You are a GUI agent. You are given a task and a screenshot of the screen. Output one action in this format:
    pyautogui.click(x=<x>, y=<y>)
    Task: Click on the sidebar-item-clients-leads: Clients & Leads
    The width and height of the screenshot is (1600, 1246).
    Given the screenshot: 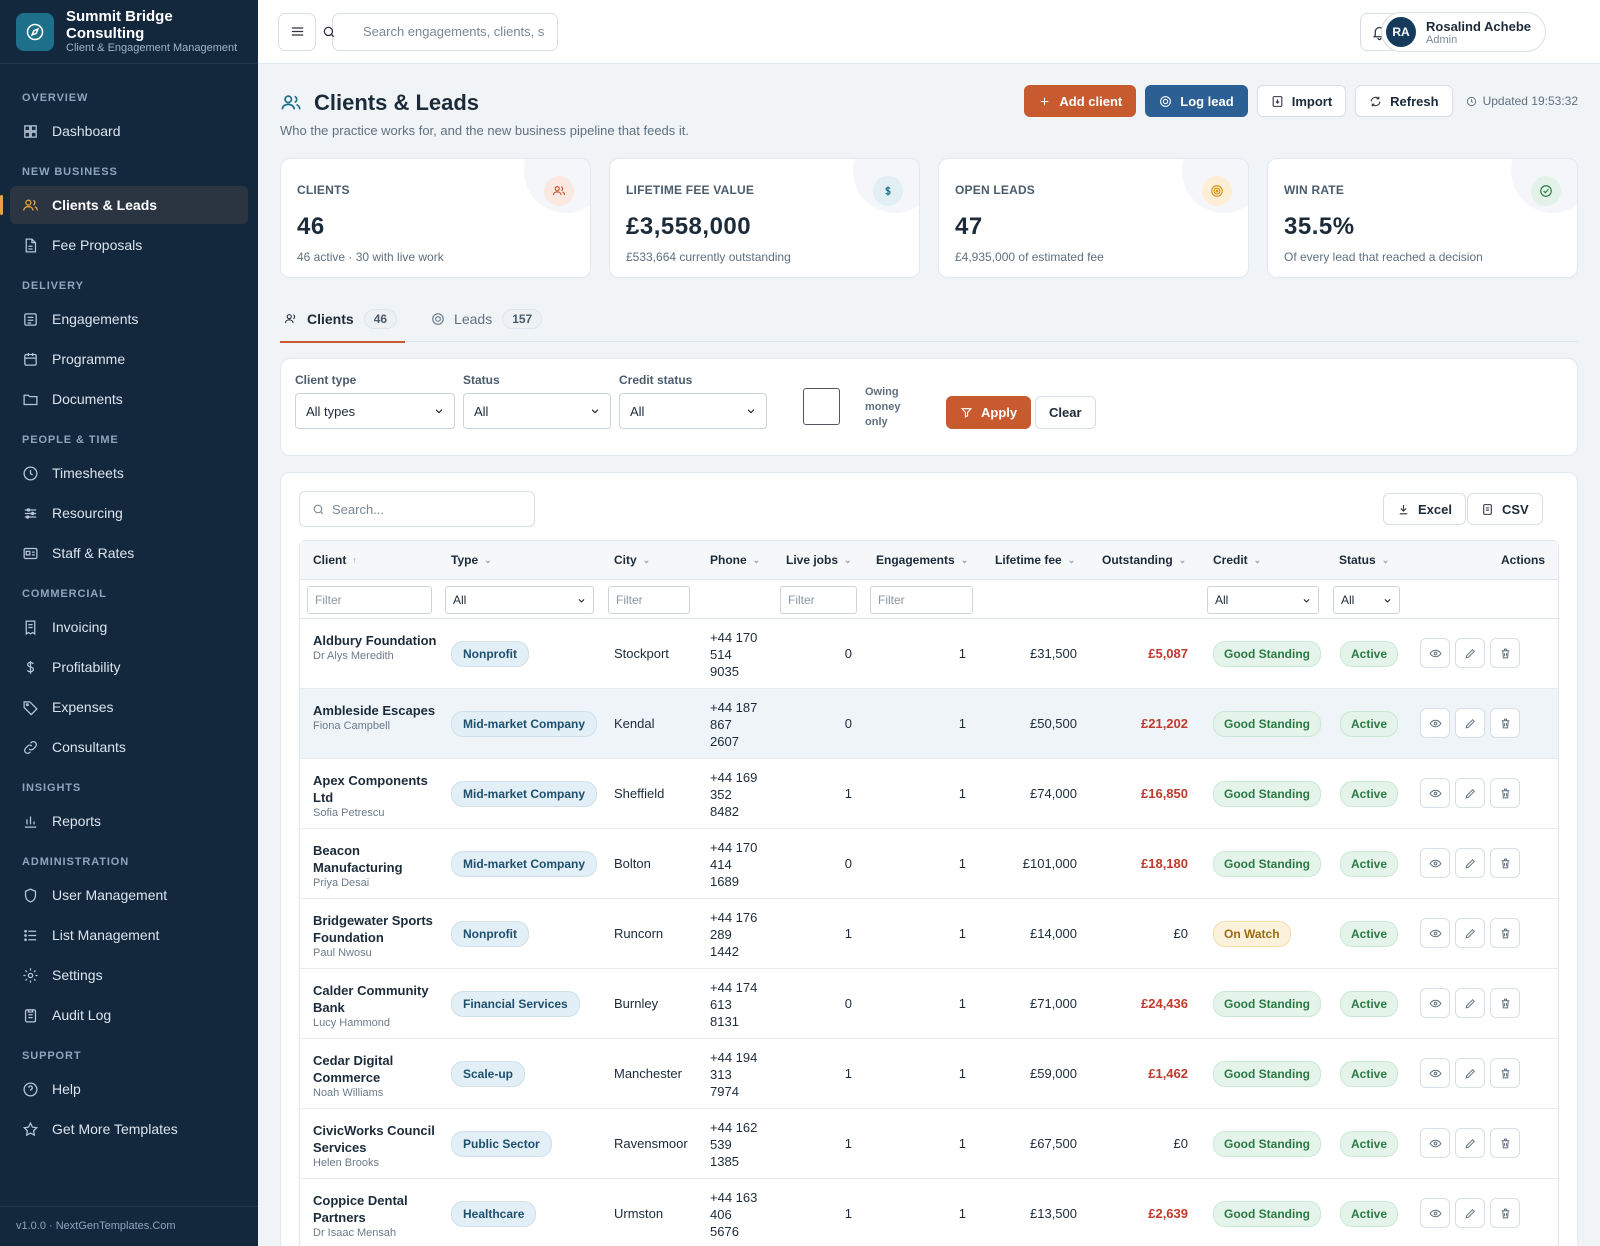 What is the action you would take?
    pyautogui.click(x=124, y=205)
    